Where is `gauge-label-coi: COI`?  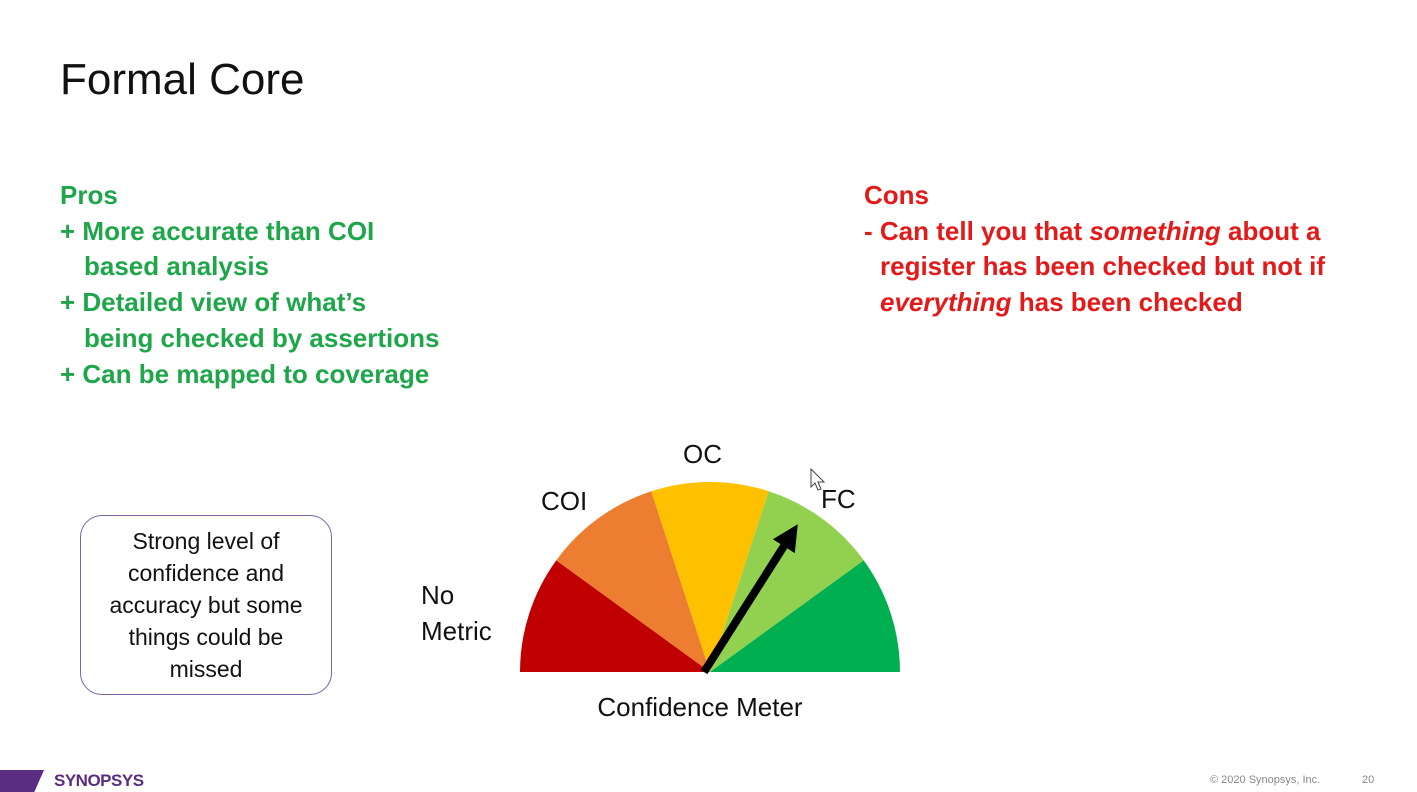 gauge-label-coi: COI is located at coordinates (564, 501).